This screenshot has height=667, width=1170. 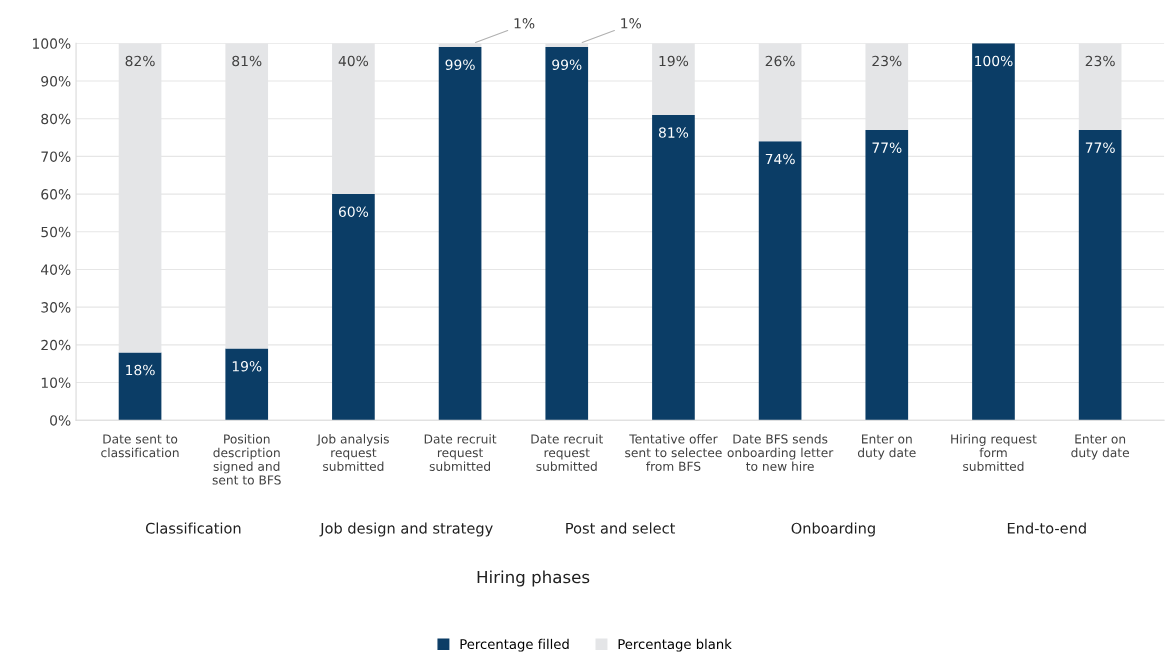 I want to click on y-tick-label: 30%, so click(x=56, y=307).